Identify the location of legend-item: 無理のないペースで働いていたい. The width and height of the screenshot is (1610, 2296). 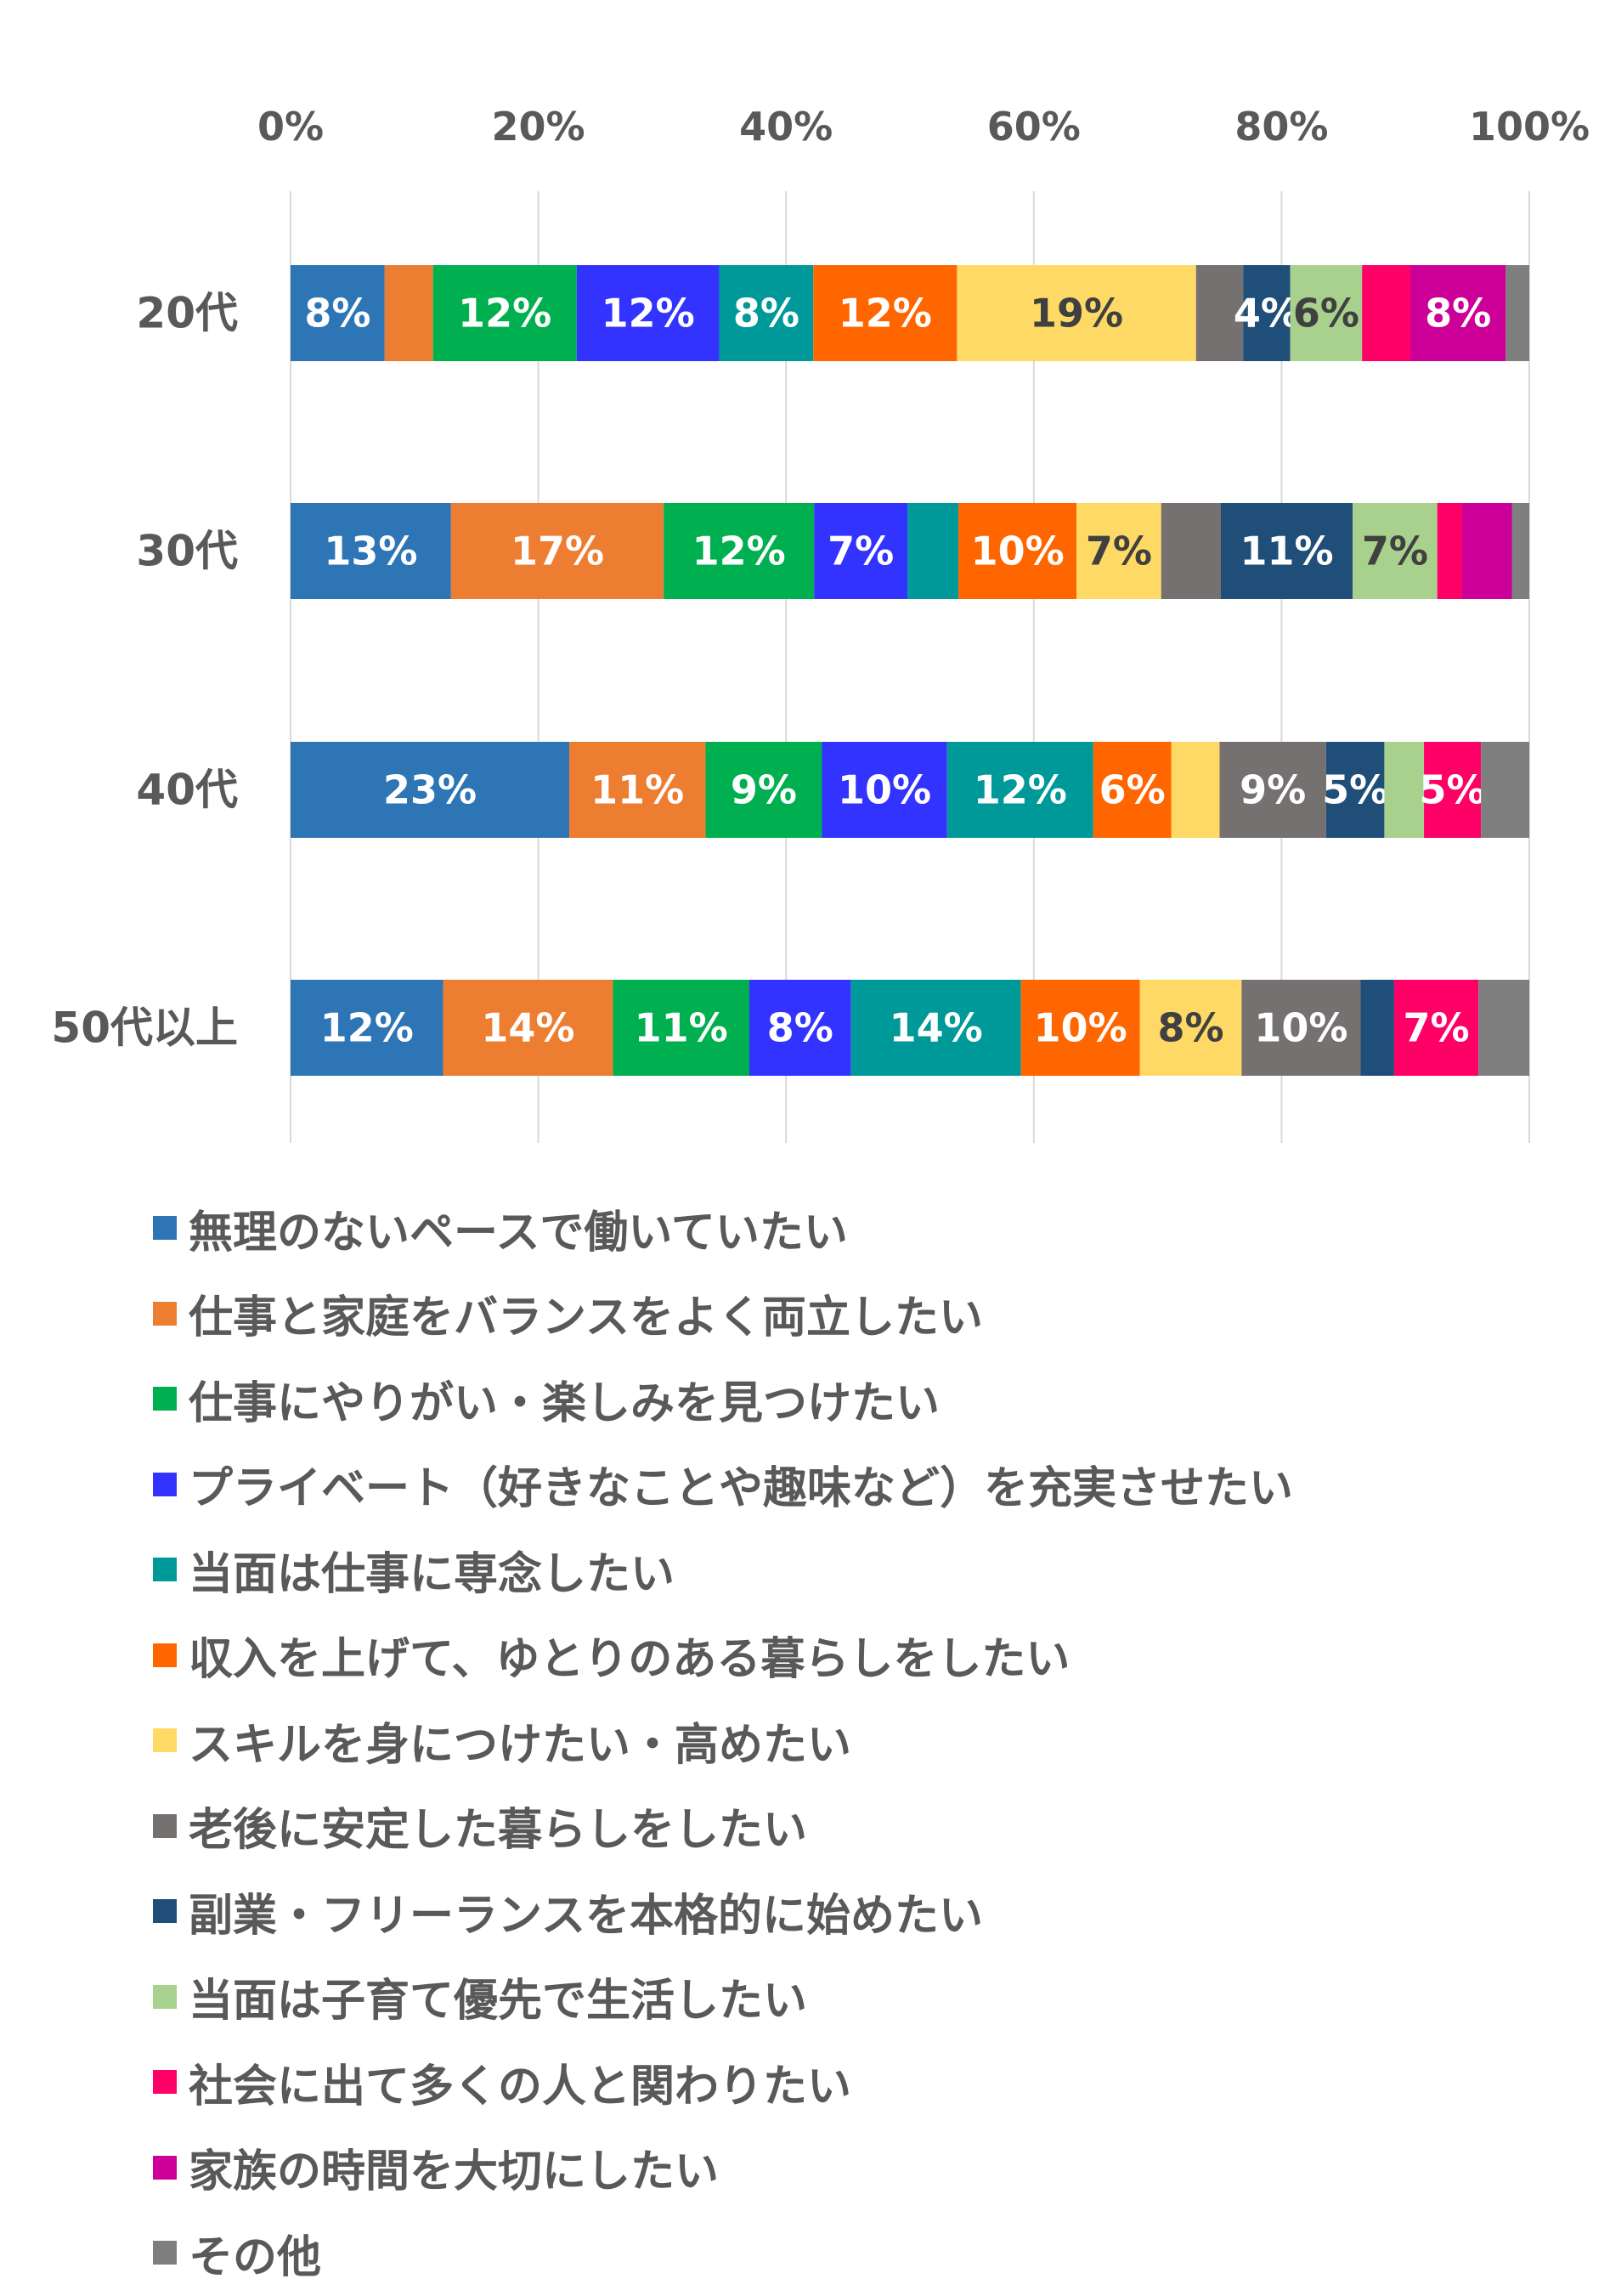
(723, 1228).